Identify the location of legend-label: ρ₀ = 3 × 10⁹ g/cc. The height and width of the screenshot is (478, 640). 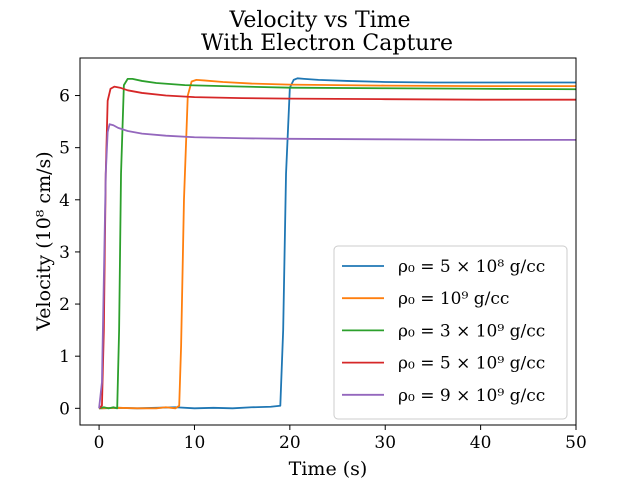
(471, 331).